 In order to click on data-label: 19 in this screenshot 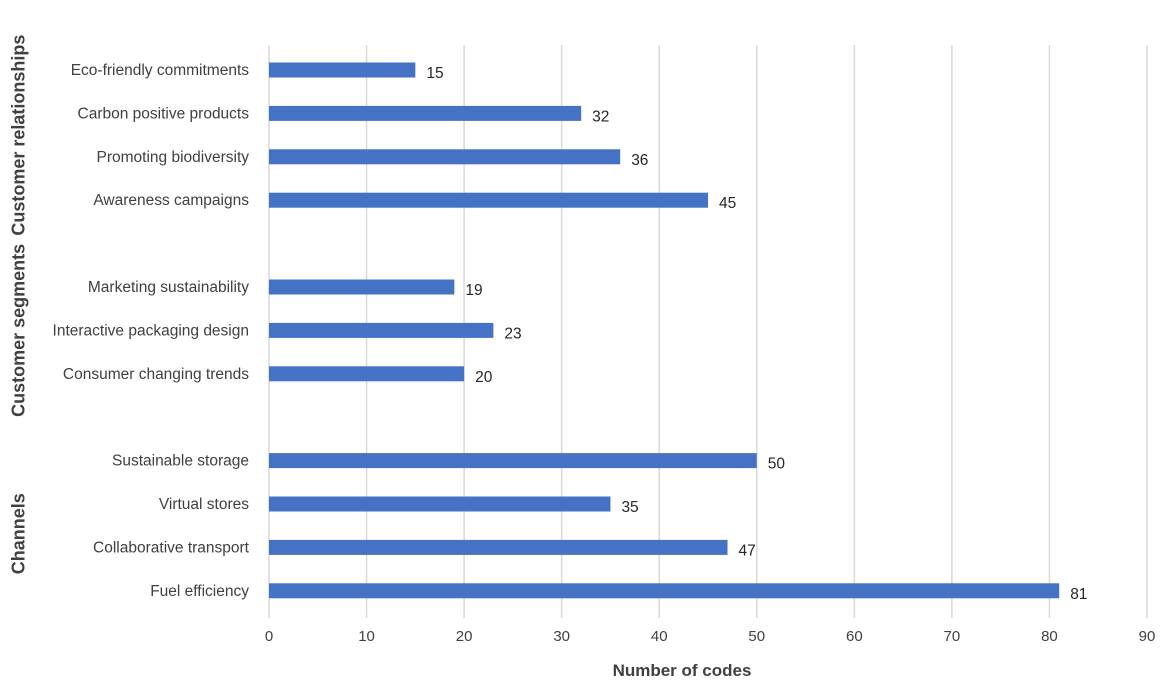, I will do `click(473, 290)`.